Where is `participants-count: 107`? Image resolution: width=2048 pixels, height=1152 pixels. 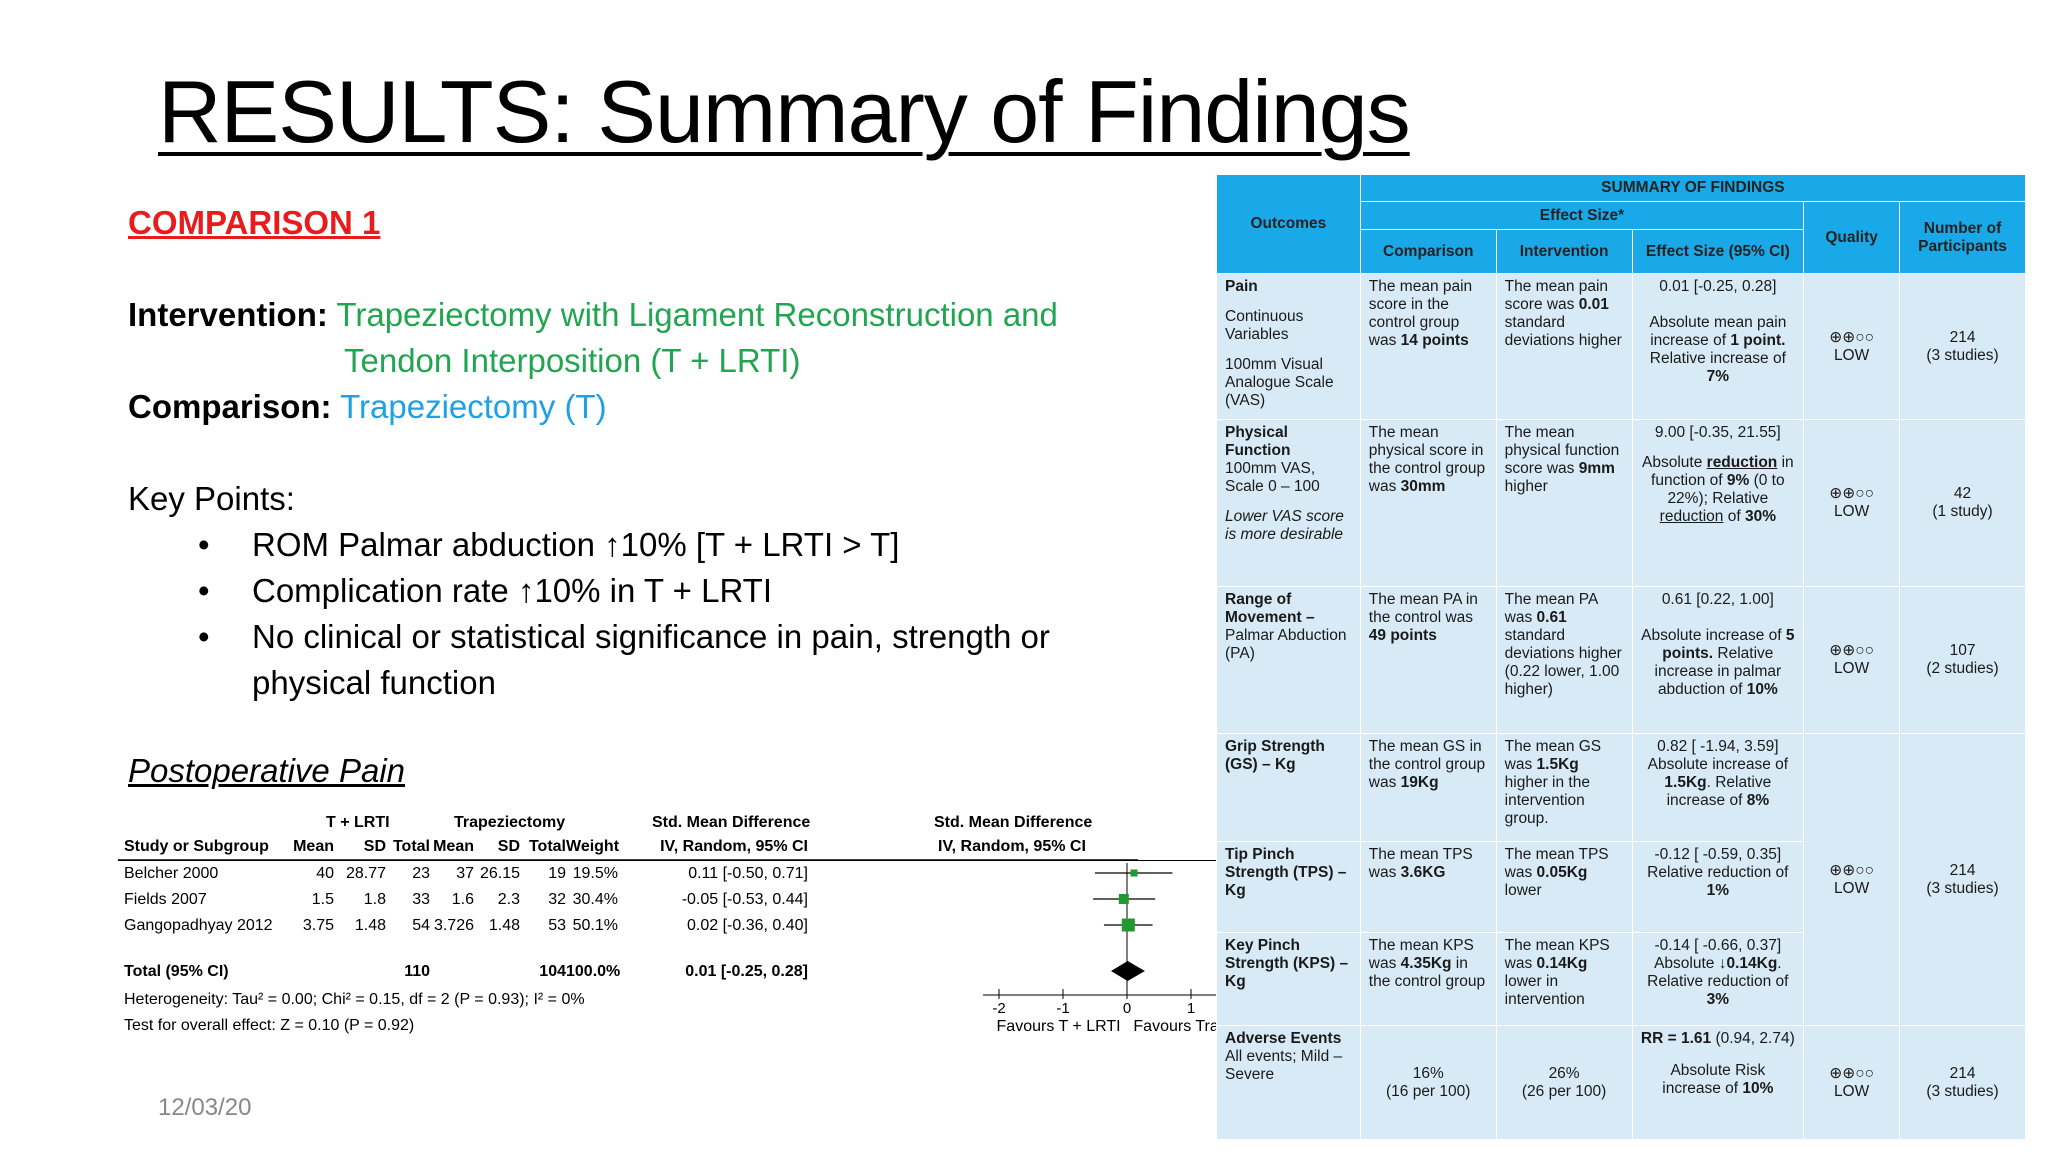
participants-count: 107 is located at coordinates (1962, 650).